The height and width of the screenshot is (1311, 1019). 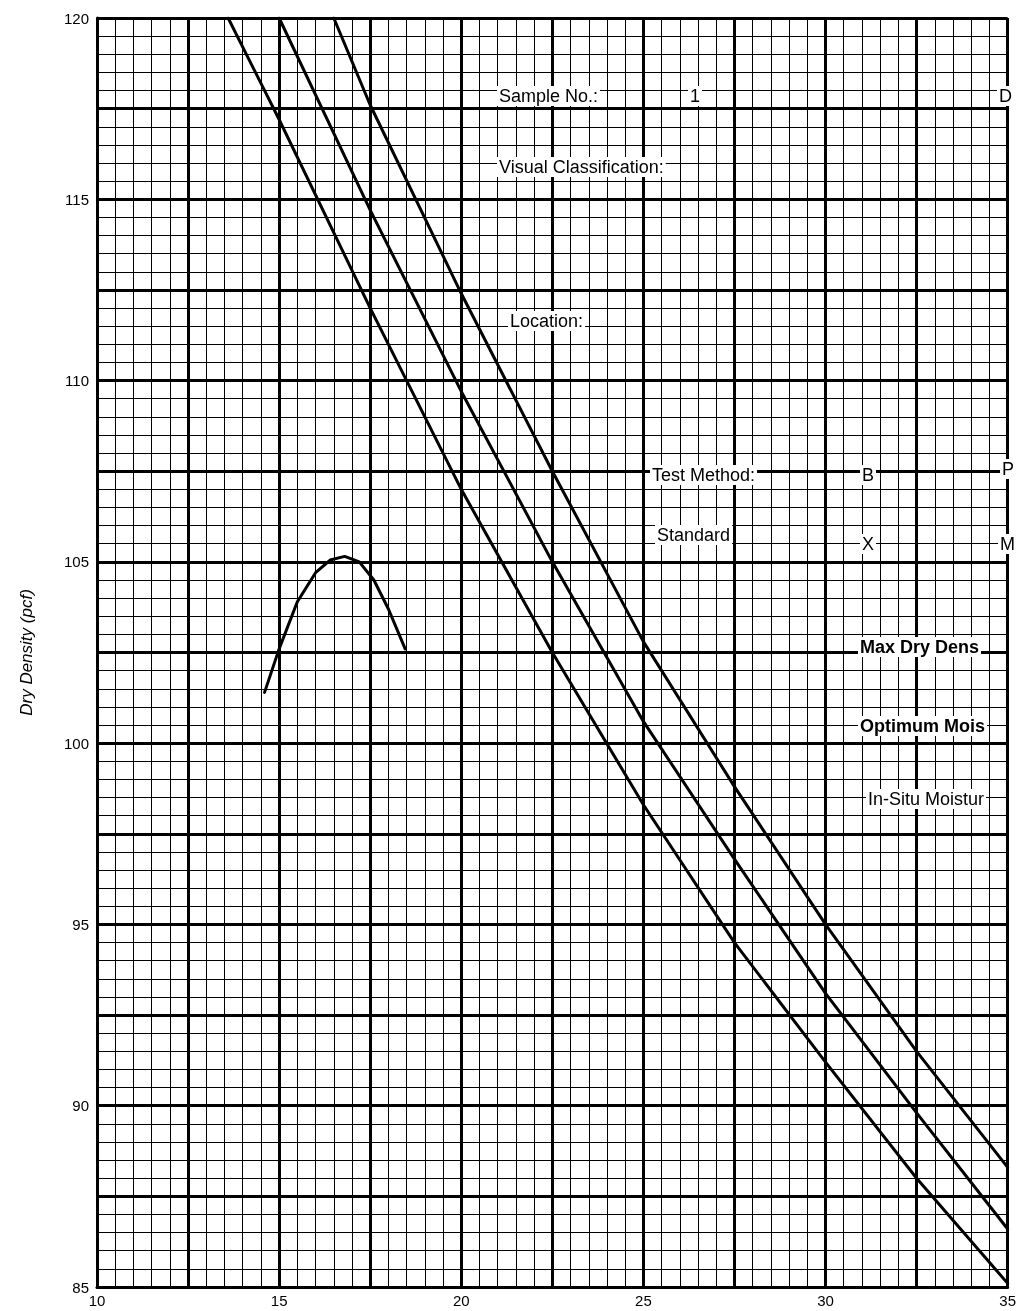 What do you see at coordinates (547, 321) in the screenshot?
I see `annotation: Location:` at bounding box center [547, 321].